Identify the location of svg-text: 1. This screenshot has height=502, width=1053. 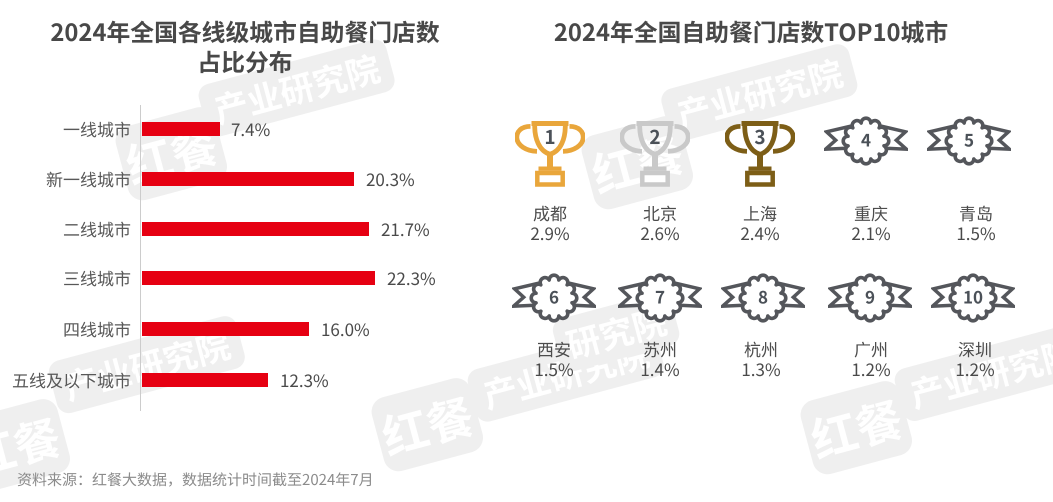
(549, 136).